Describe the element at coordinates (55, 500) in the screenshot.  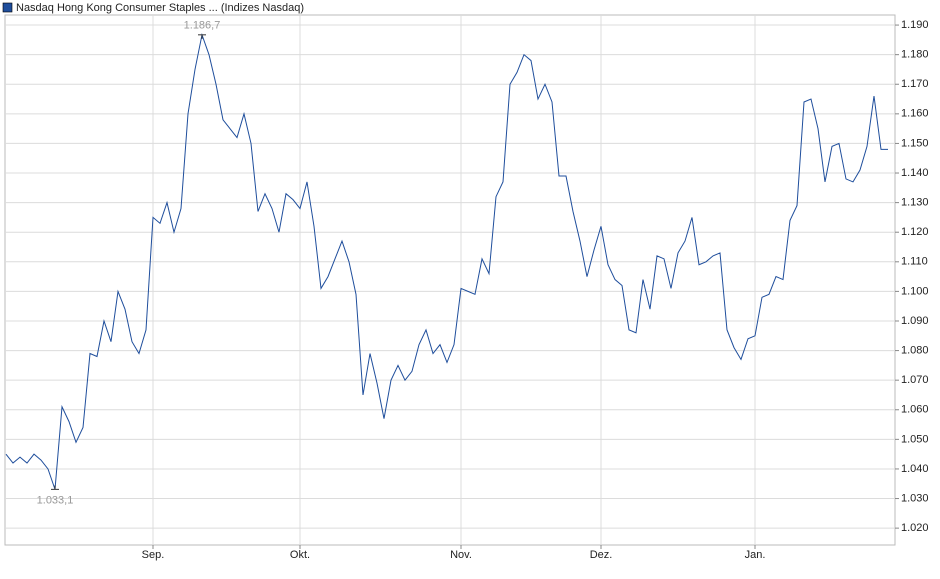
I see `annotation: 1.033,1` at that location.